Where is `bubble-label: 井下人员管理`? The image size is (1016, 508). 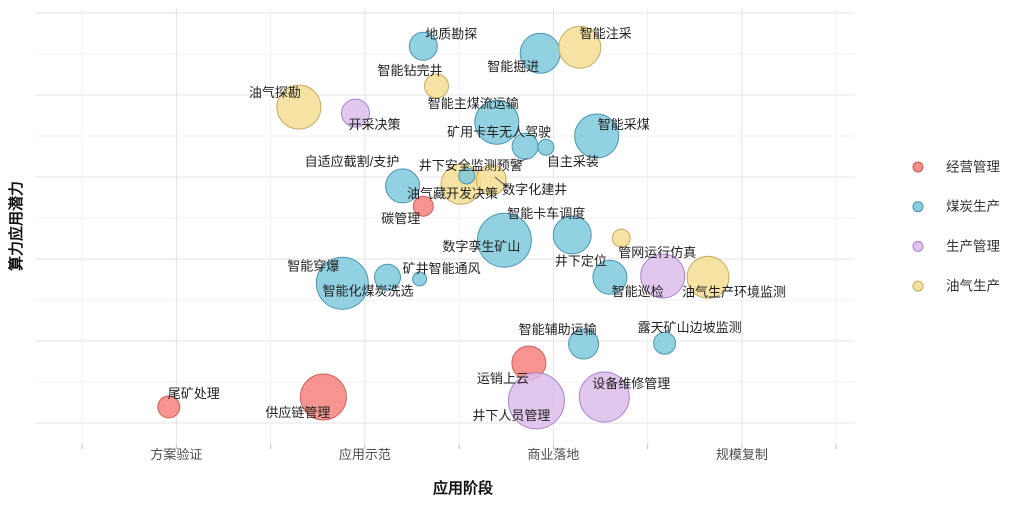 bubble-label: 井下人员管理 is located at coordinates (511, 415).